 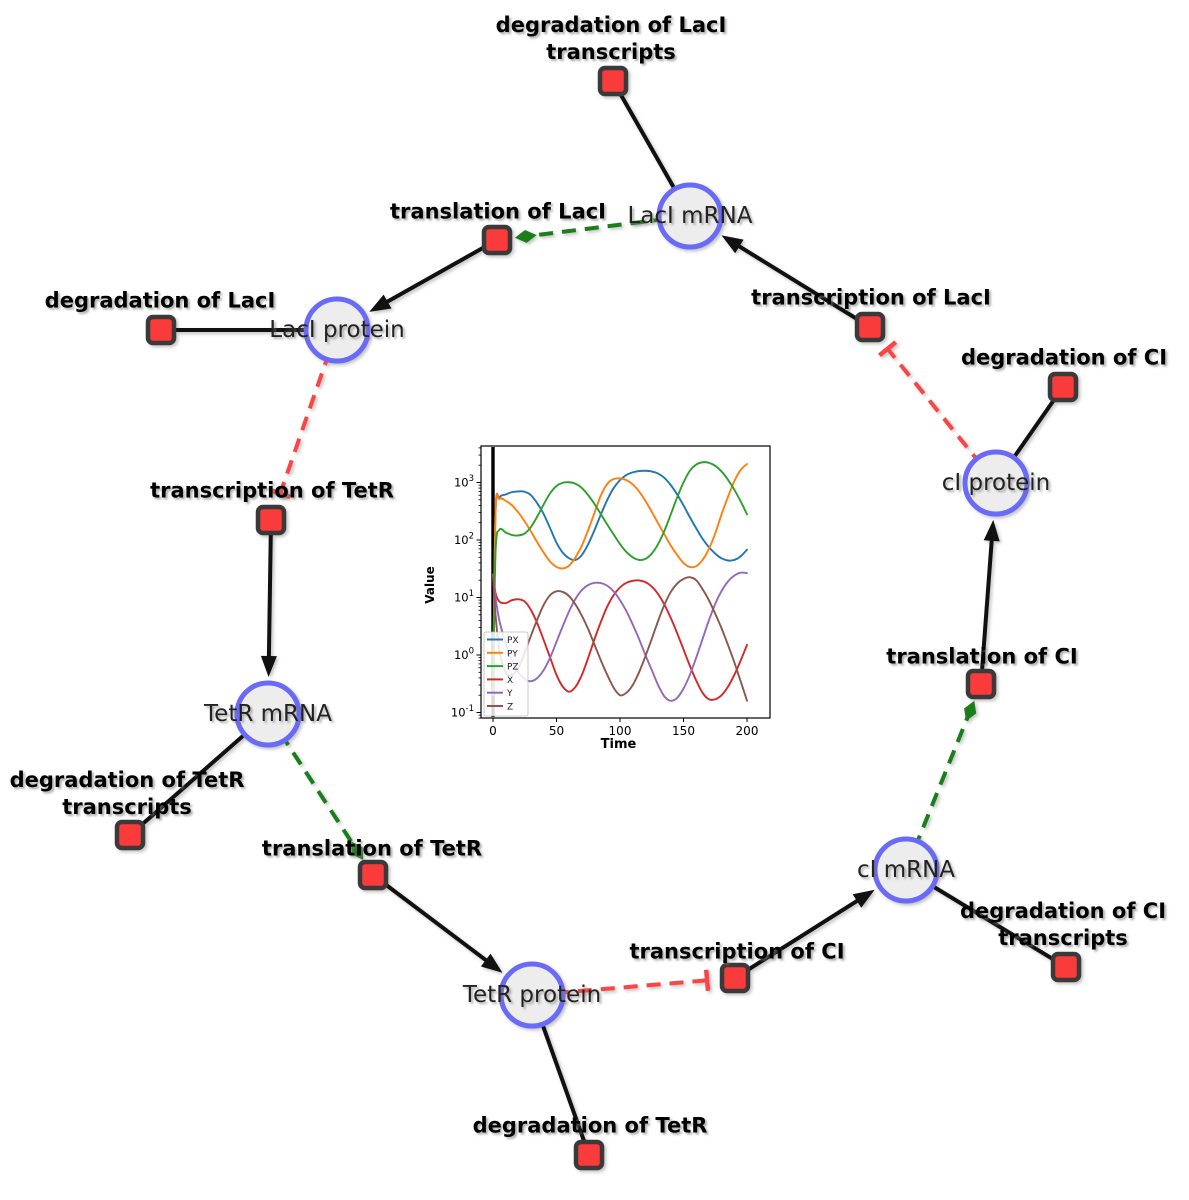 What do you see at coordinates (532, 995) in the screenshot?
I see `species-node-tetr-protein` at bounding box center [532, 995].